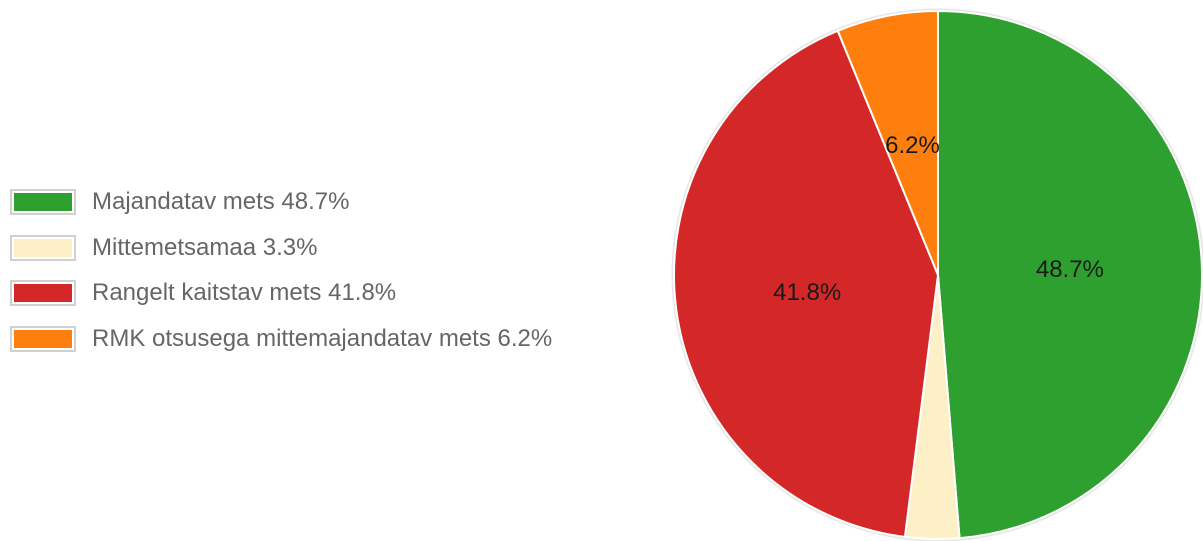 The image size is (1203, 541). I want to click on legend-label: RMK otsusega mittemajandatav mets 6.2%, so click(322, 338).